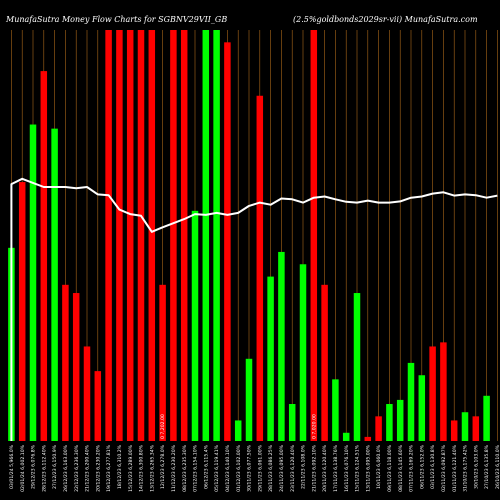  Describe the element at coordinates (88, 468) in the screenshot. I see `x-tick-label: 21/12/23 6,200.40%` at that location.